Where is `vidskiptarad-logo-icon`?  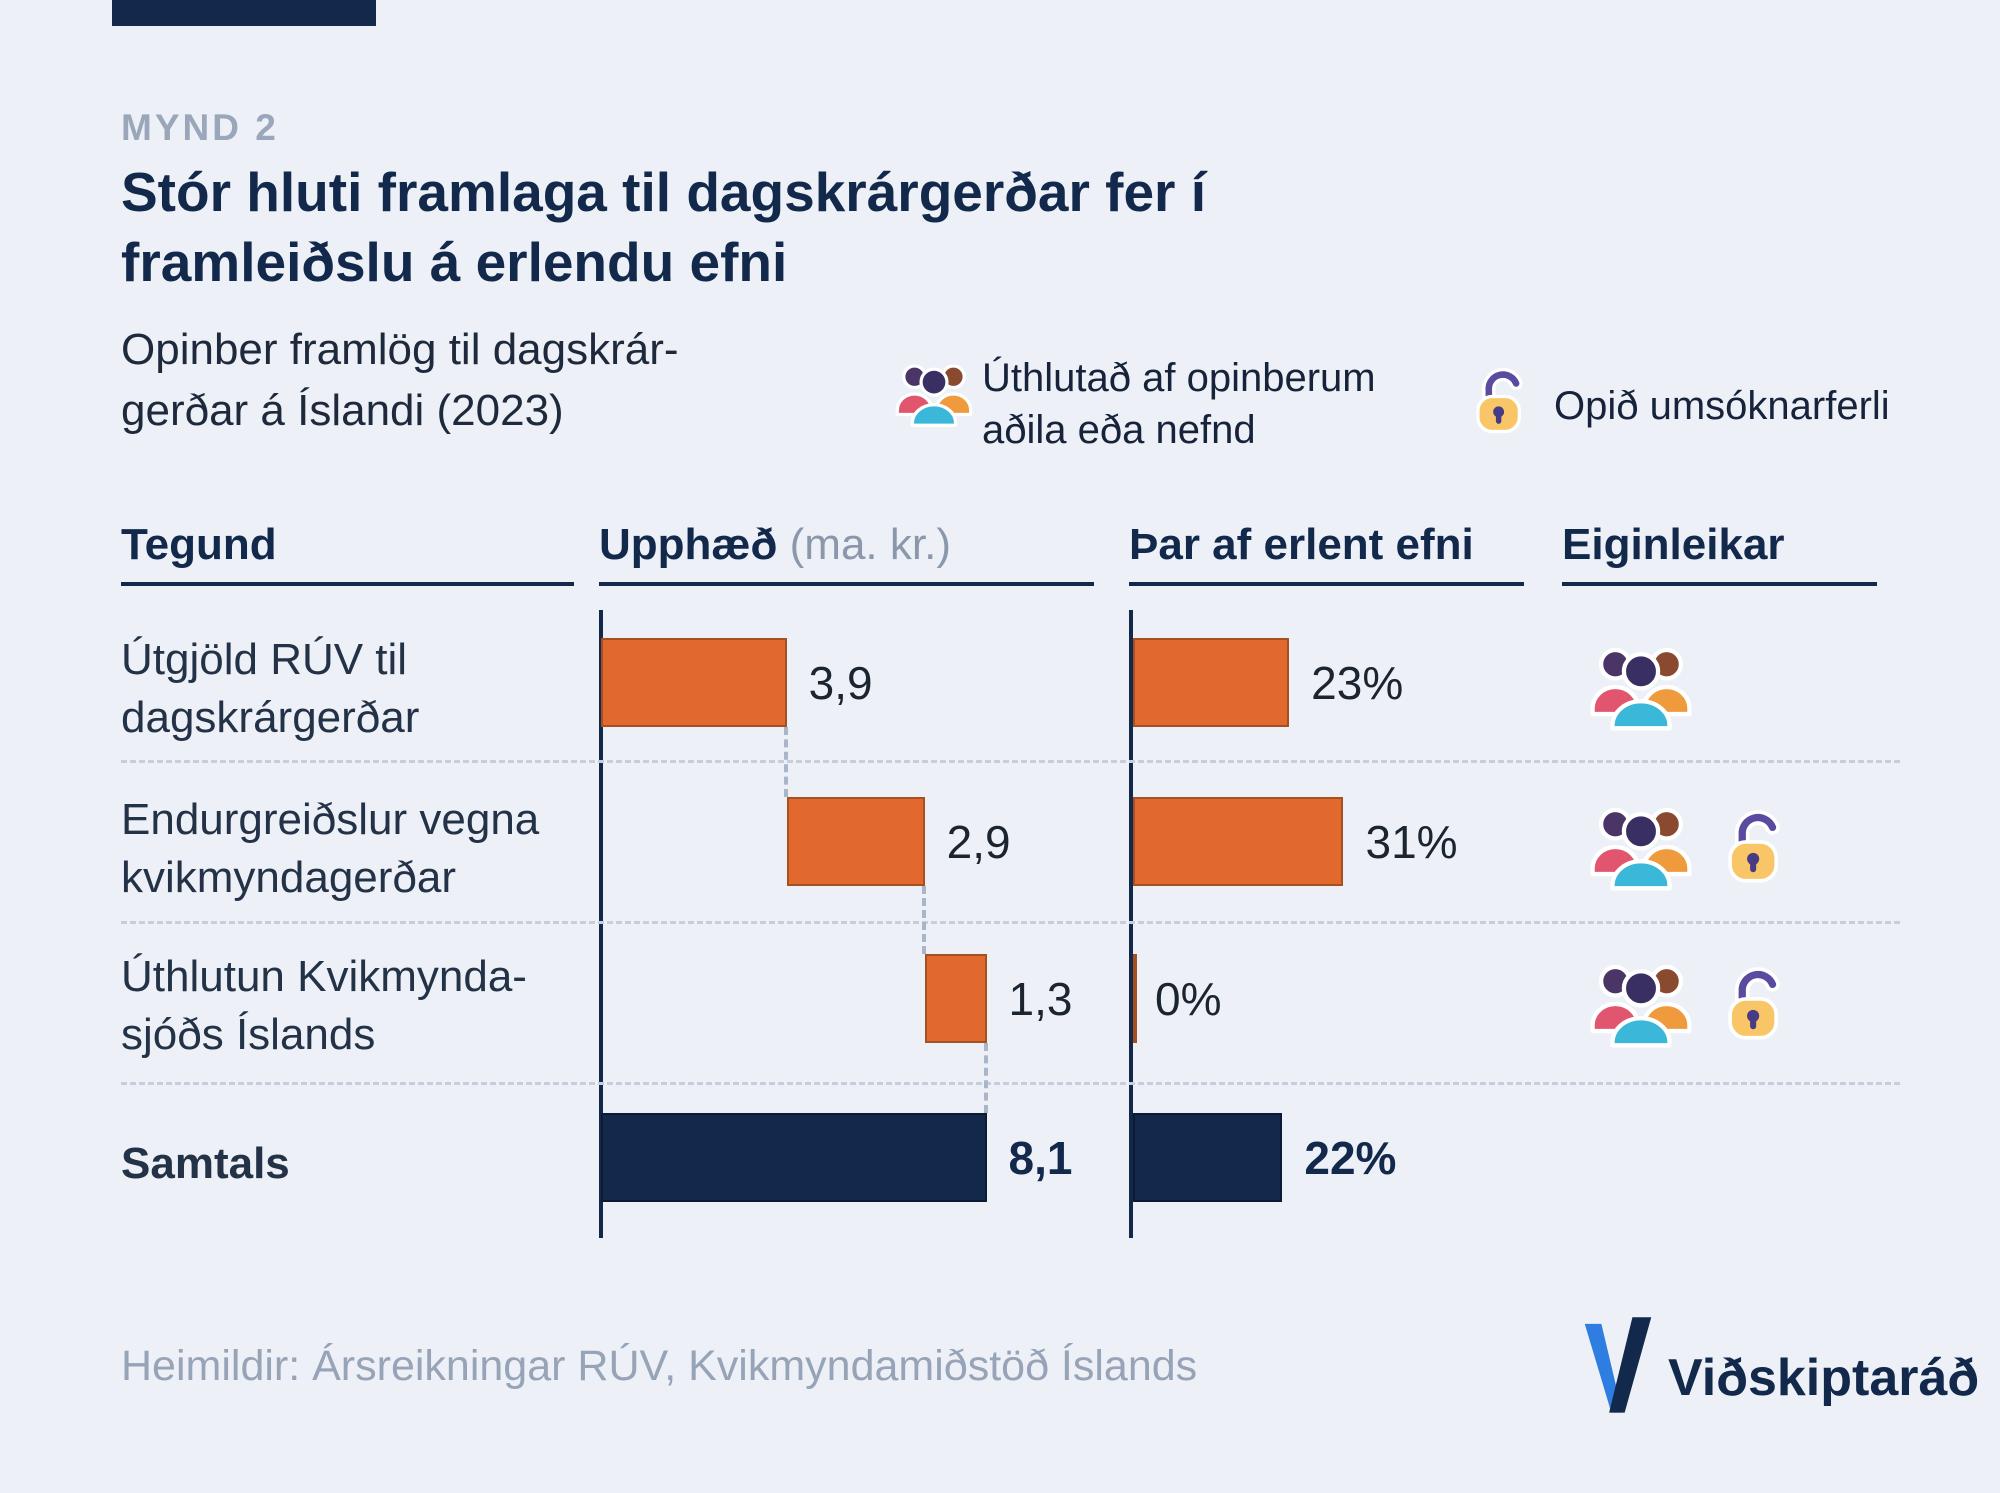
vidskiptarad-logo-icon is located at coordinates (1618, 1366).